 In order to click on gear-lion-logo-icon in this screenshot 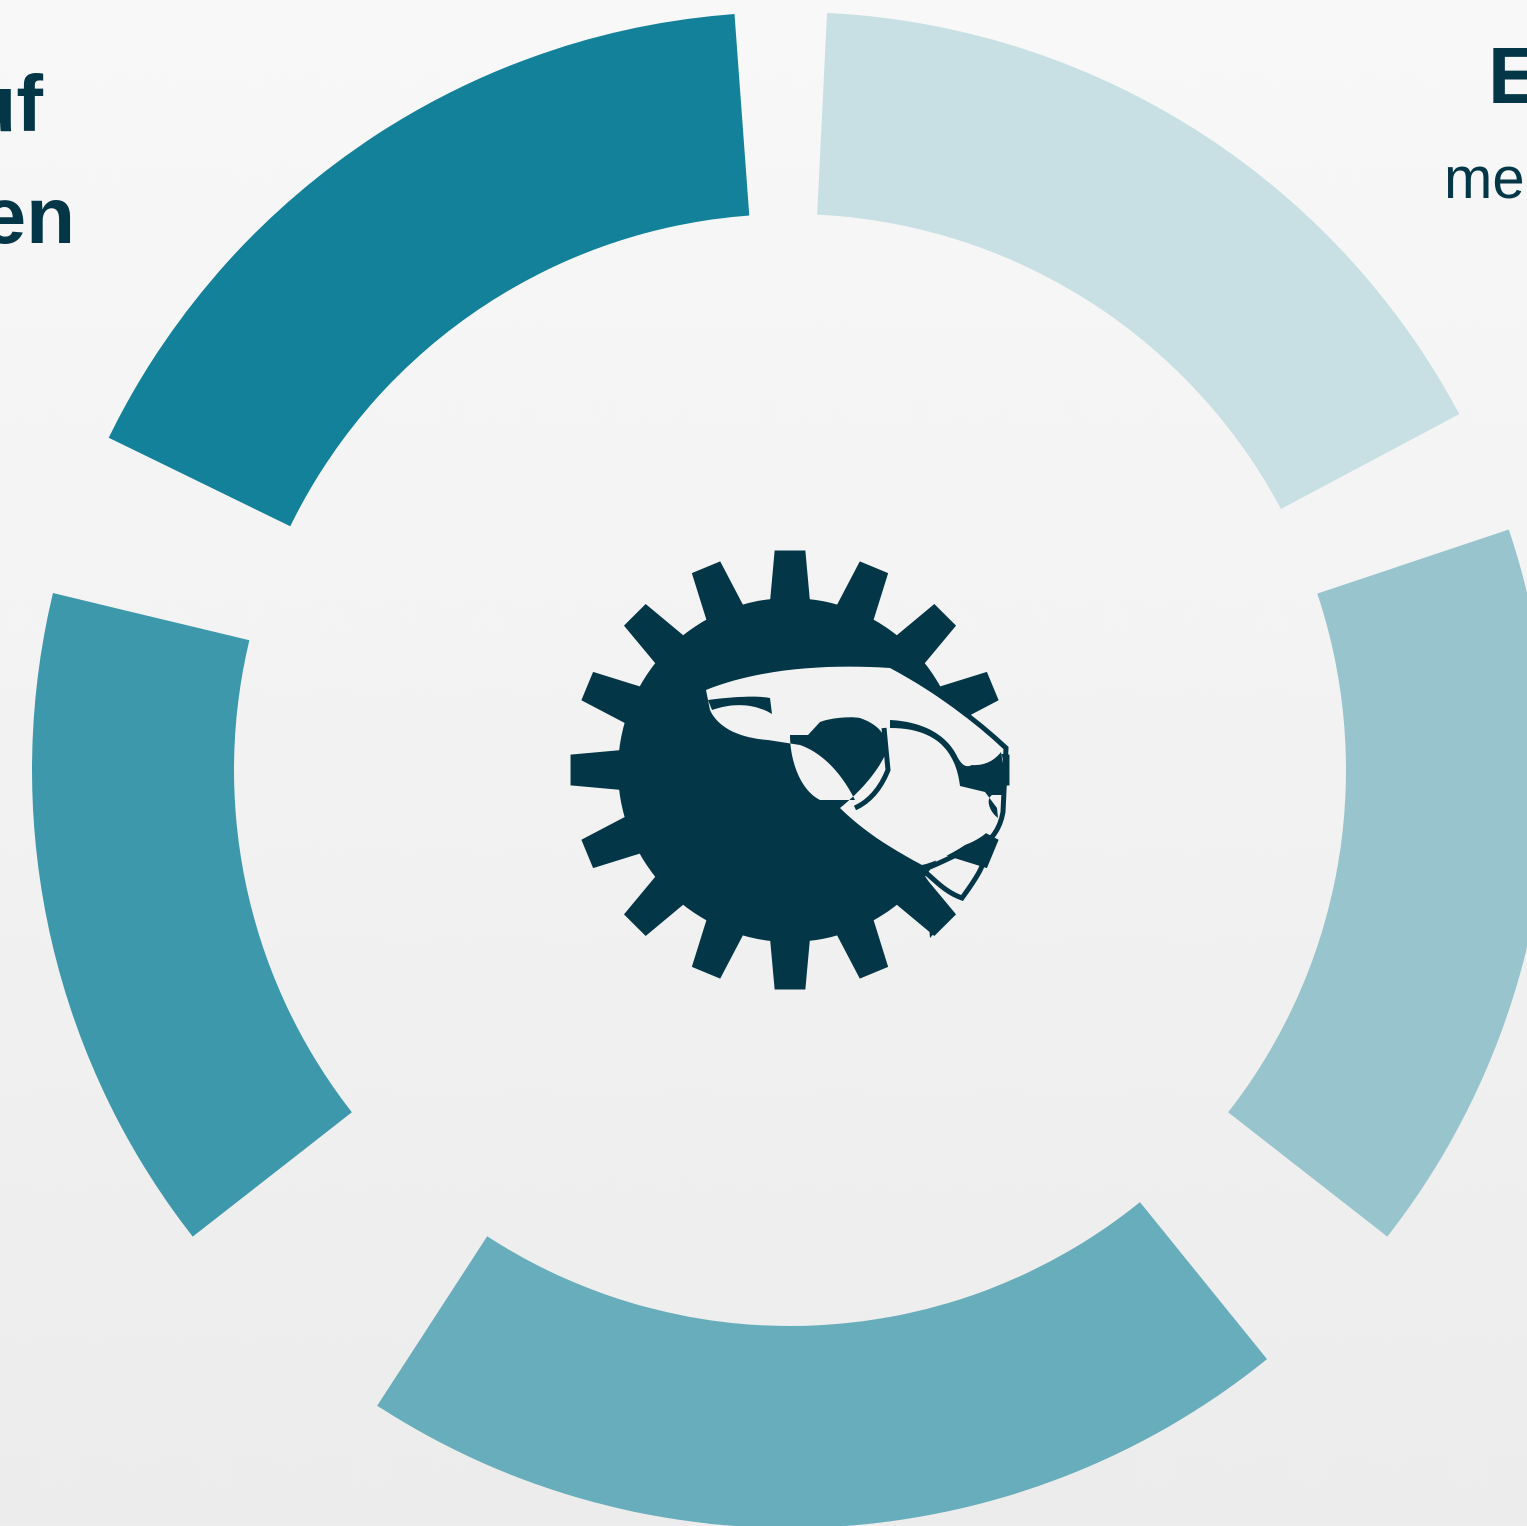, I will do `click(790, 770)`.